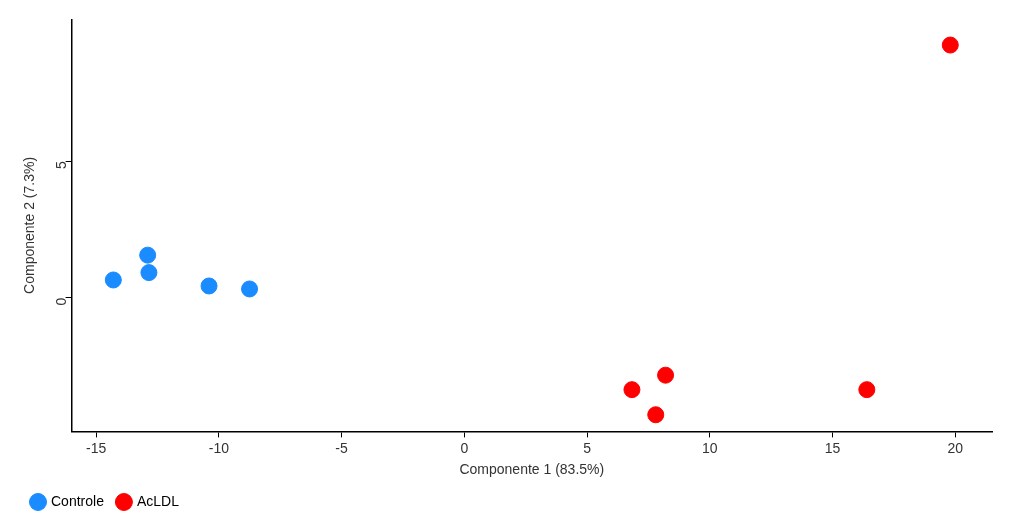  Describe the element at coordinates (532, 469) in the screenshot. I see `x-axis-title: Componente 1 (83.5%)` at that location.